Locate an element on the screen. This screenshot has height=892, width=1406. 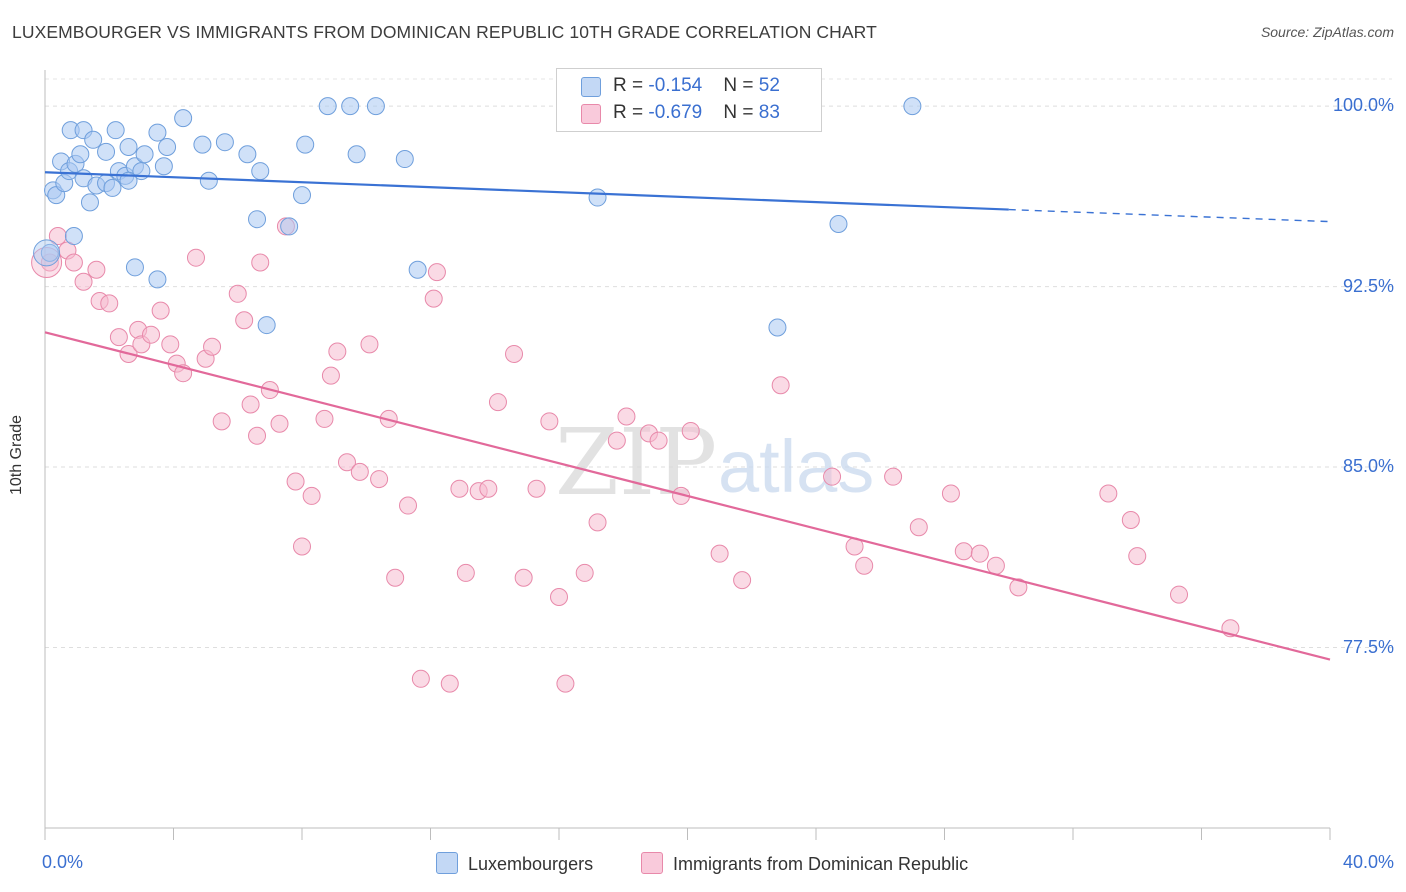
bottom-legend-dominican: Immigrants from Dominican Republic is located at coordinates (804, 863).